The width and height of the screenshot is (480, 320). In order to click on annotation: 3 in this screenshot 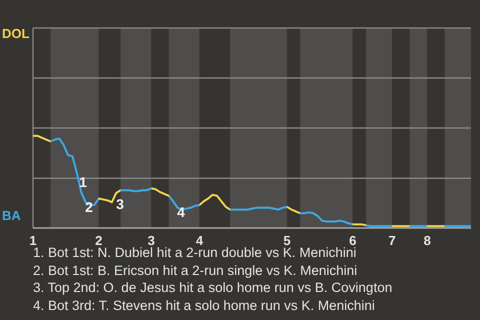, I will do `click(120, 204)`.